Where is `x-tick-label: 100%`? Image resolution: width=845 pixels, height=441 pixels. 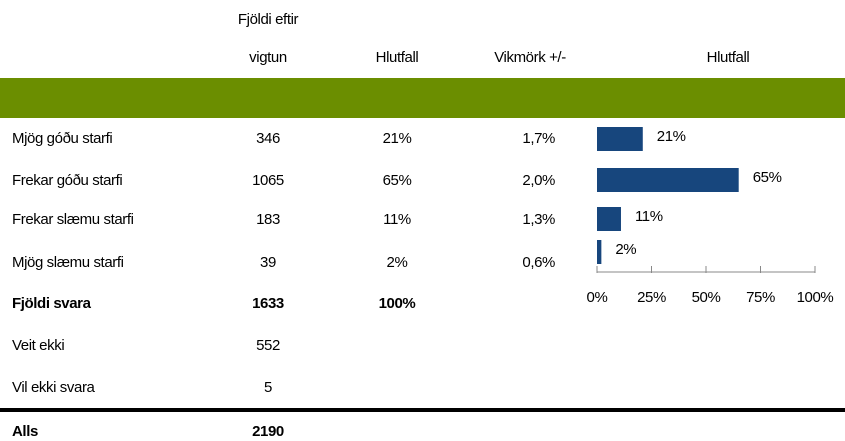
x-tick-label: 100% is located at coordinates (815, 297).